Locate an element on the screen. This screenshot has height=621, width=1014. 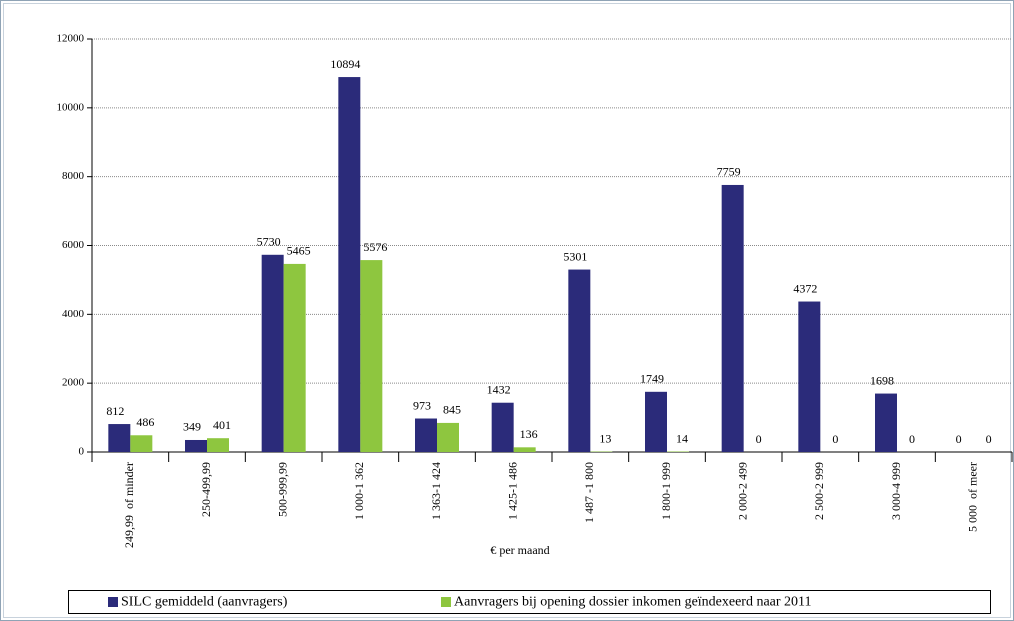
value-label: 1432 is located at coordinates (499, 389).